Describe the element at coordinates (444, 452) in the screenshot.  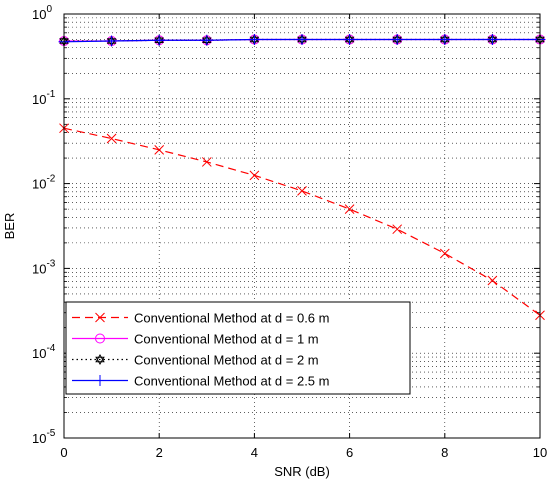
I see `x-tick-label: 8` at that location.